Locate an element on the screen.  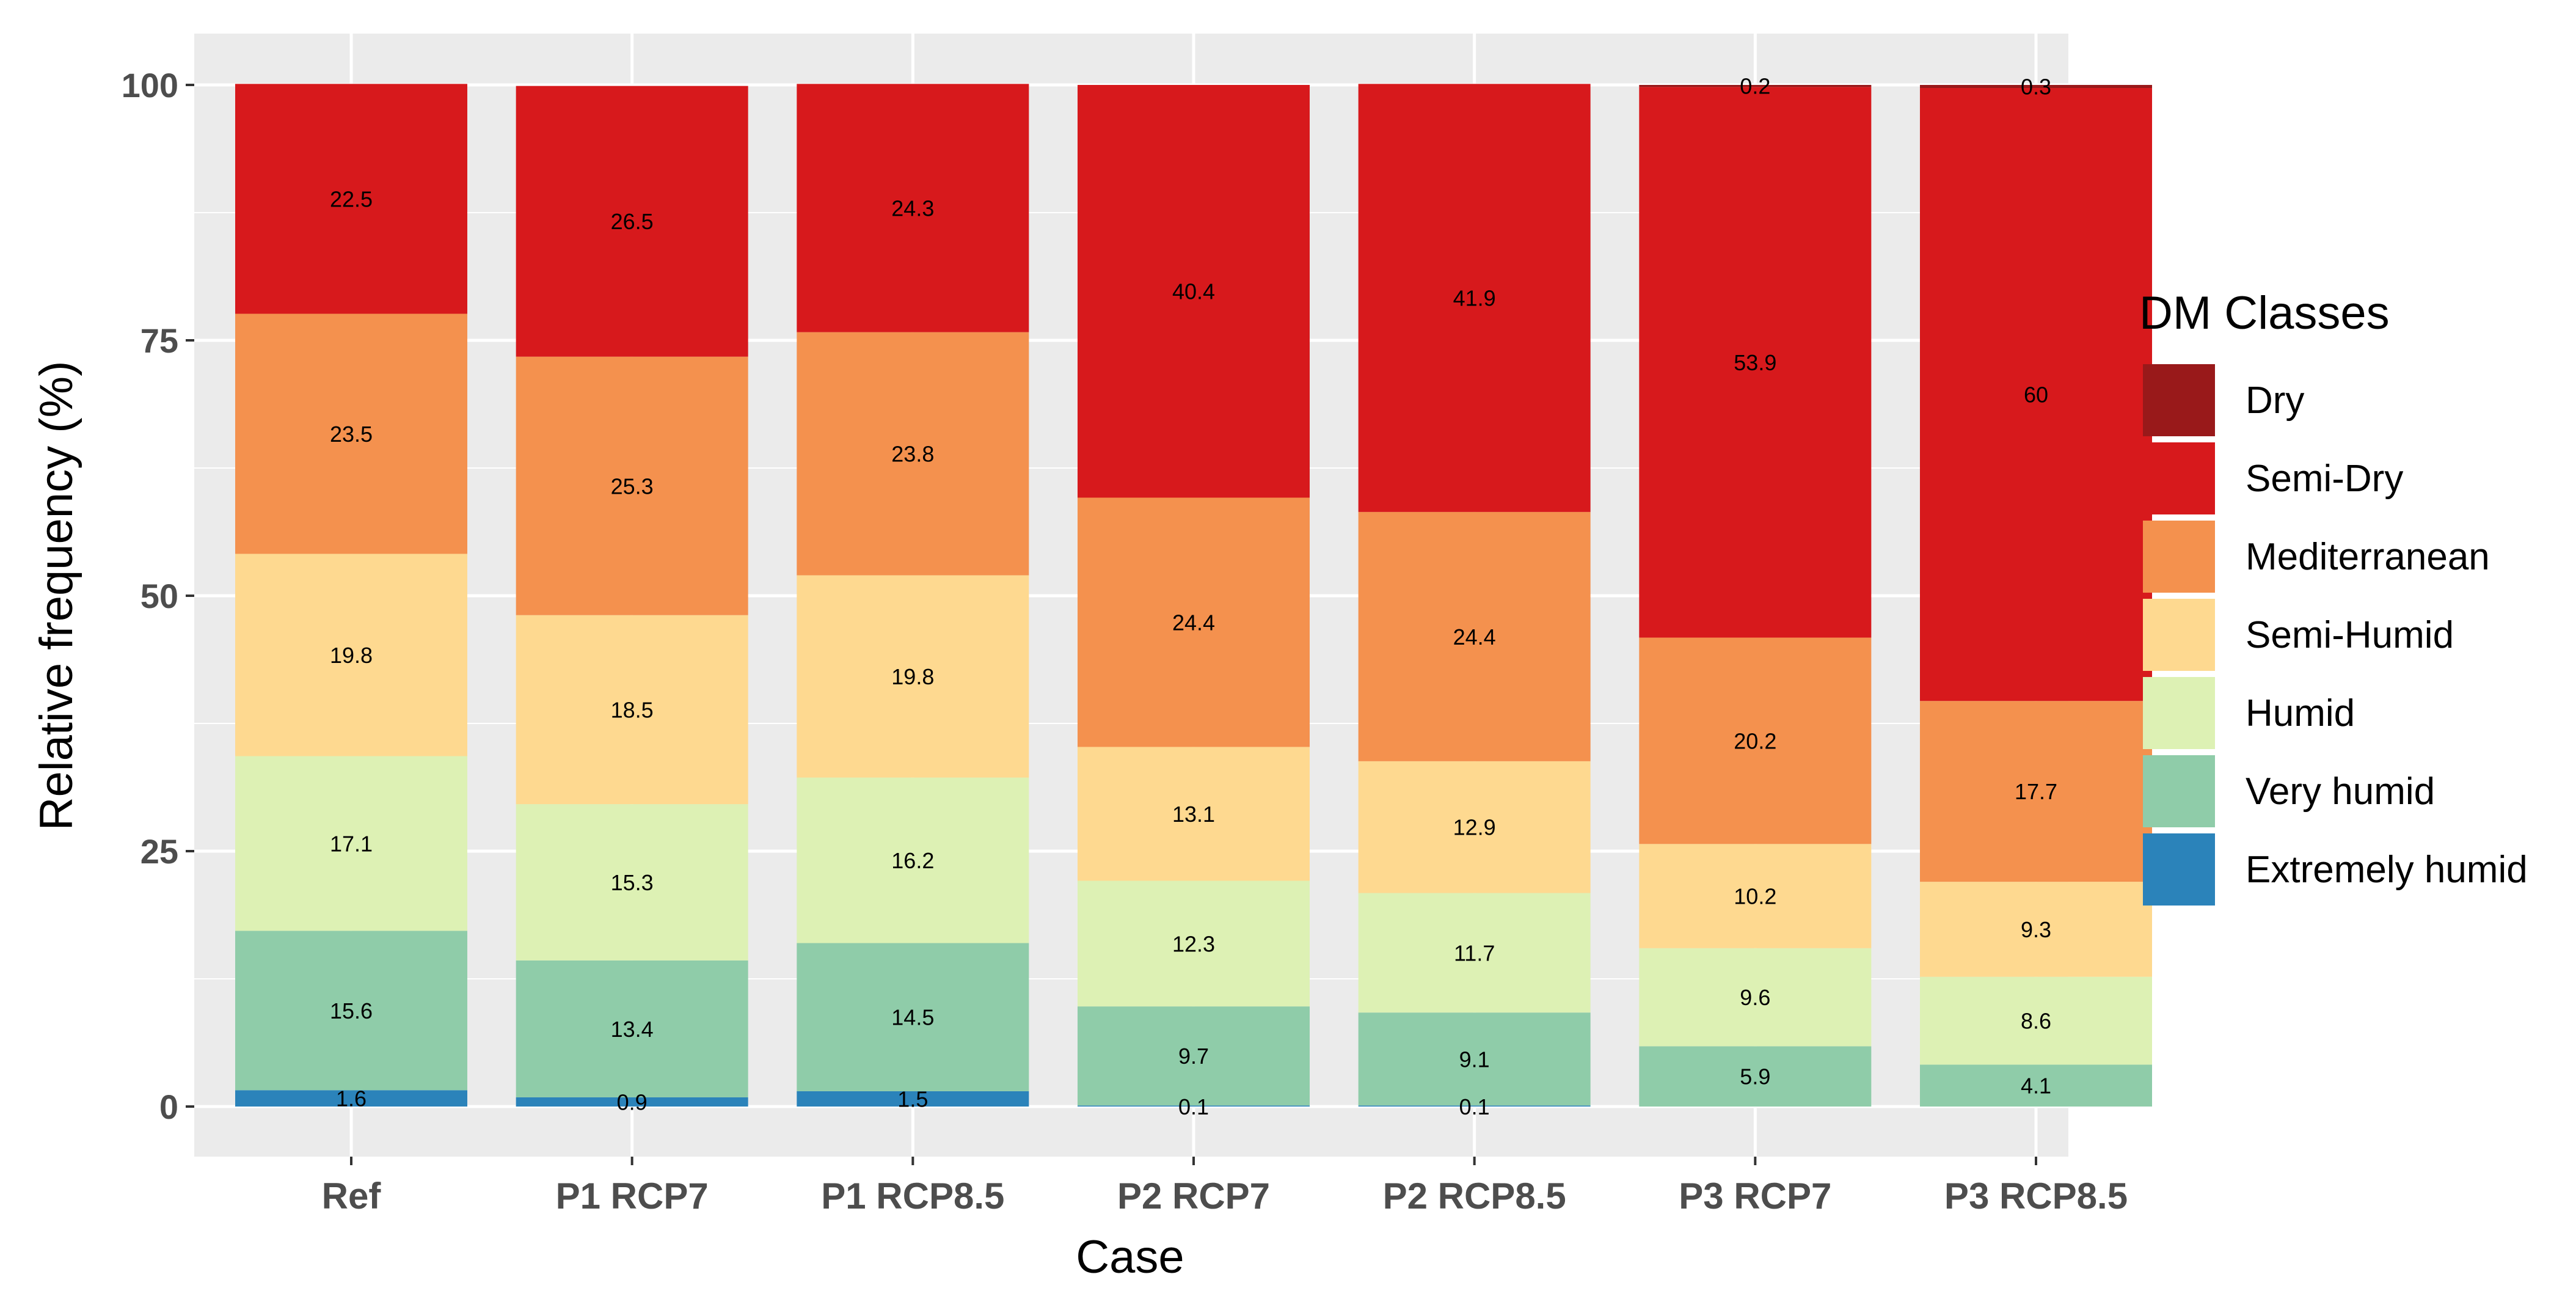
x-tick-label: P3 RCP7 is located at coordinates (1755, 1196).